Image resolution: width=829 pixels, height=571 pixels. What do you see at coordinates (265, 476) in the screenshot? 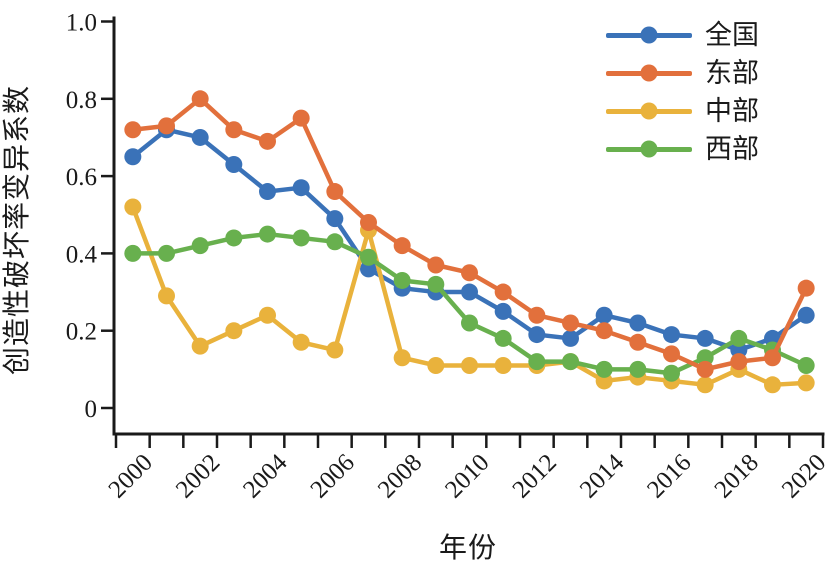
I see `x-tick-label: 2004` at bounding box center [265, 476].